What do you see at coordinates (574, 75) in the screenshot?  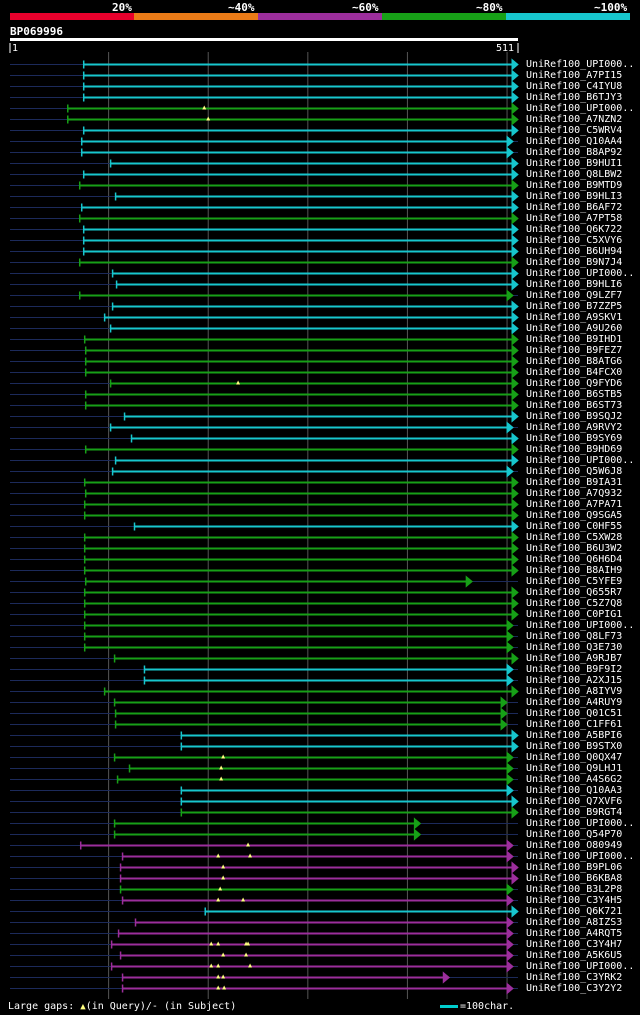 I see `hit-name: UniRef100_A7PI15` at bounding box center [574, 75].